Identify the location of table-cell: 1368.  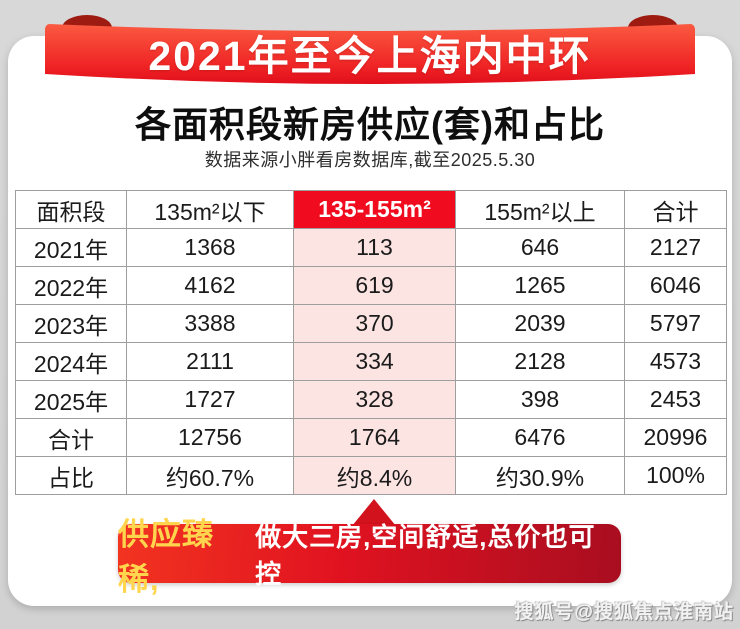
(210, 247).